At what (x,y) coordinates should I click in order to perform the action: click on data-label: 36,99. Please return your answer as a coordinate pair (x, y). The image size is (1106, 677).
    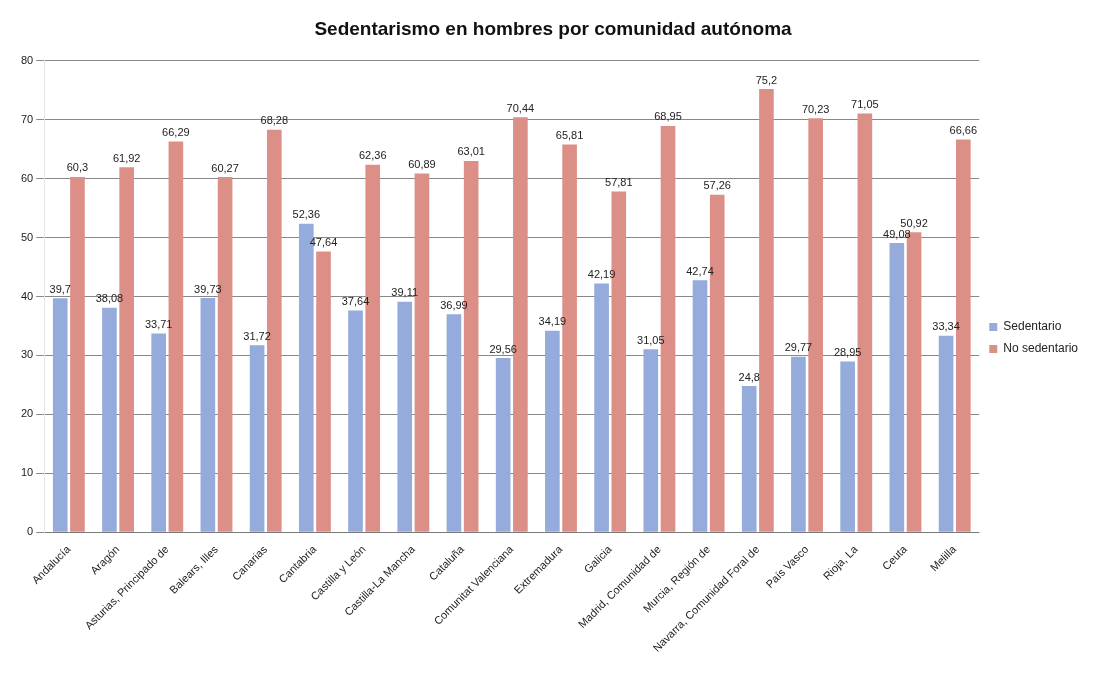
    Looking at the image, I should click on (454, 304).